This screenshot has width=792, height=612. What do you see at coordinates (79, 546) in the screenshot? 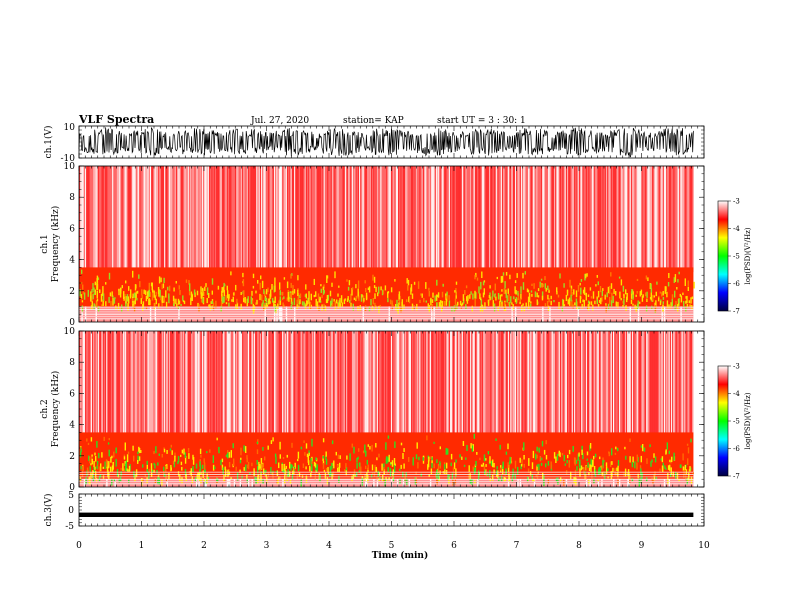
I see `x-tick-label: 0` at bounding box center [79, 546].